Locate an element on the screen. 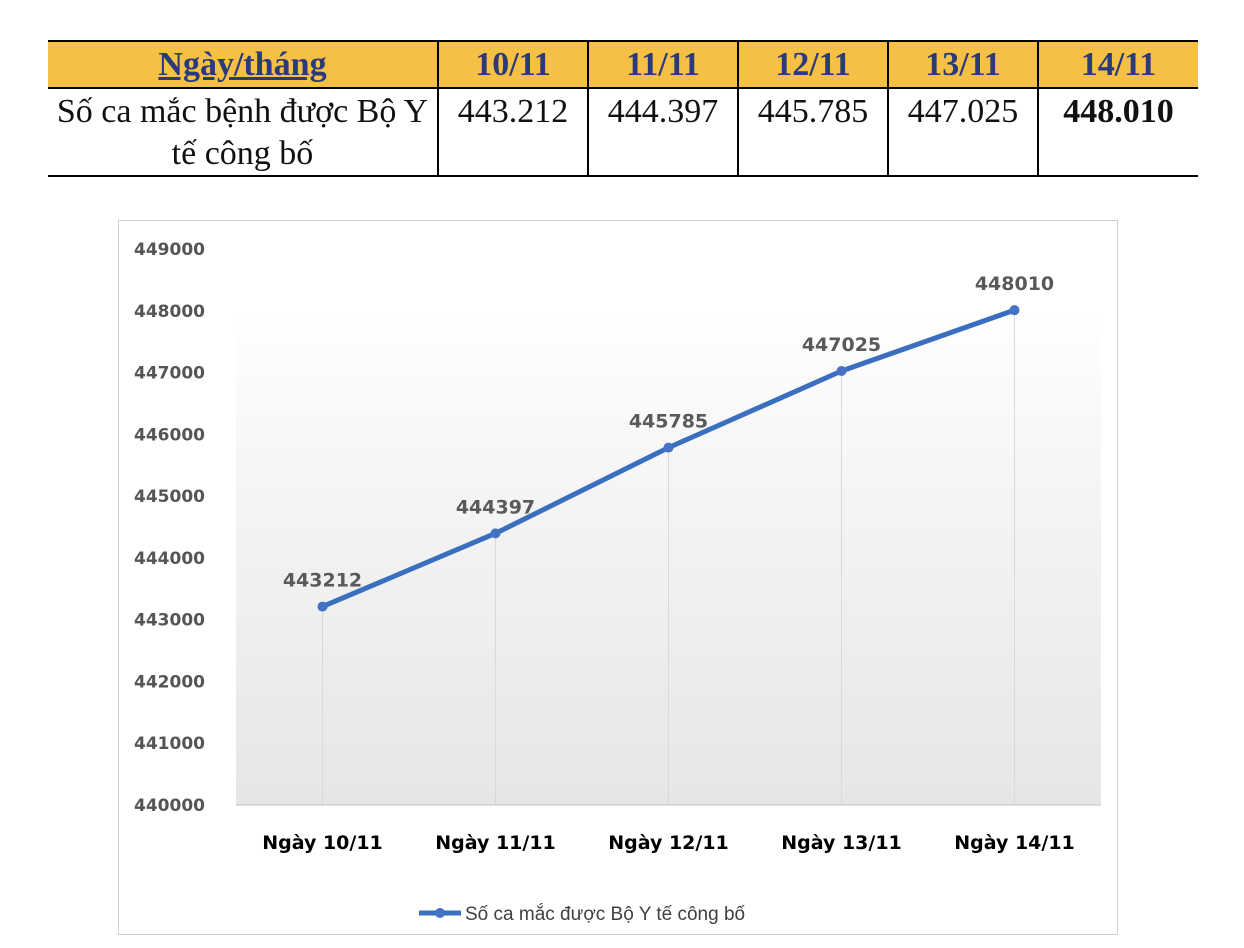  legend-marker is located at coordinates (440, 913).